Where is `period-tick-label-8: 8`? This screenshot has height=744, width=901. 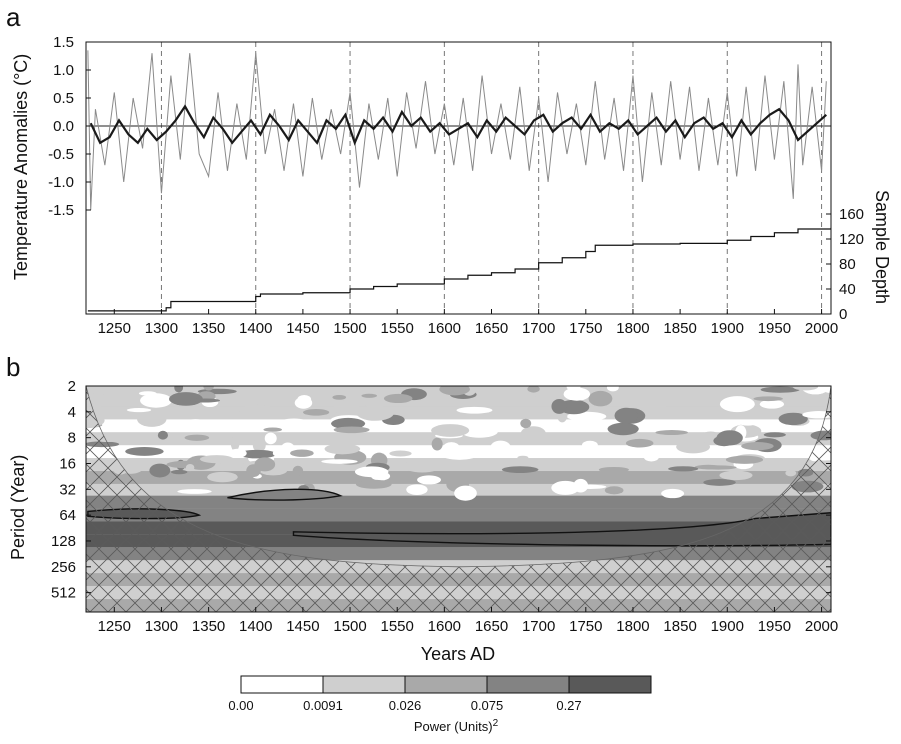 period-tick-label-8: 8 is located at coordinates (72, 438).